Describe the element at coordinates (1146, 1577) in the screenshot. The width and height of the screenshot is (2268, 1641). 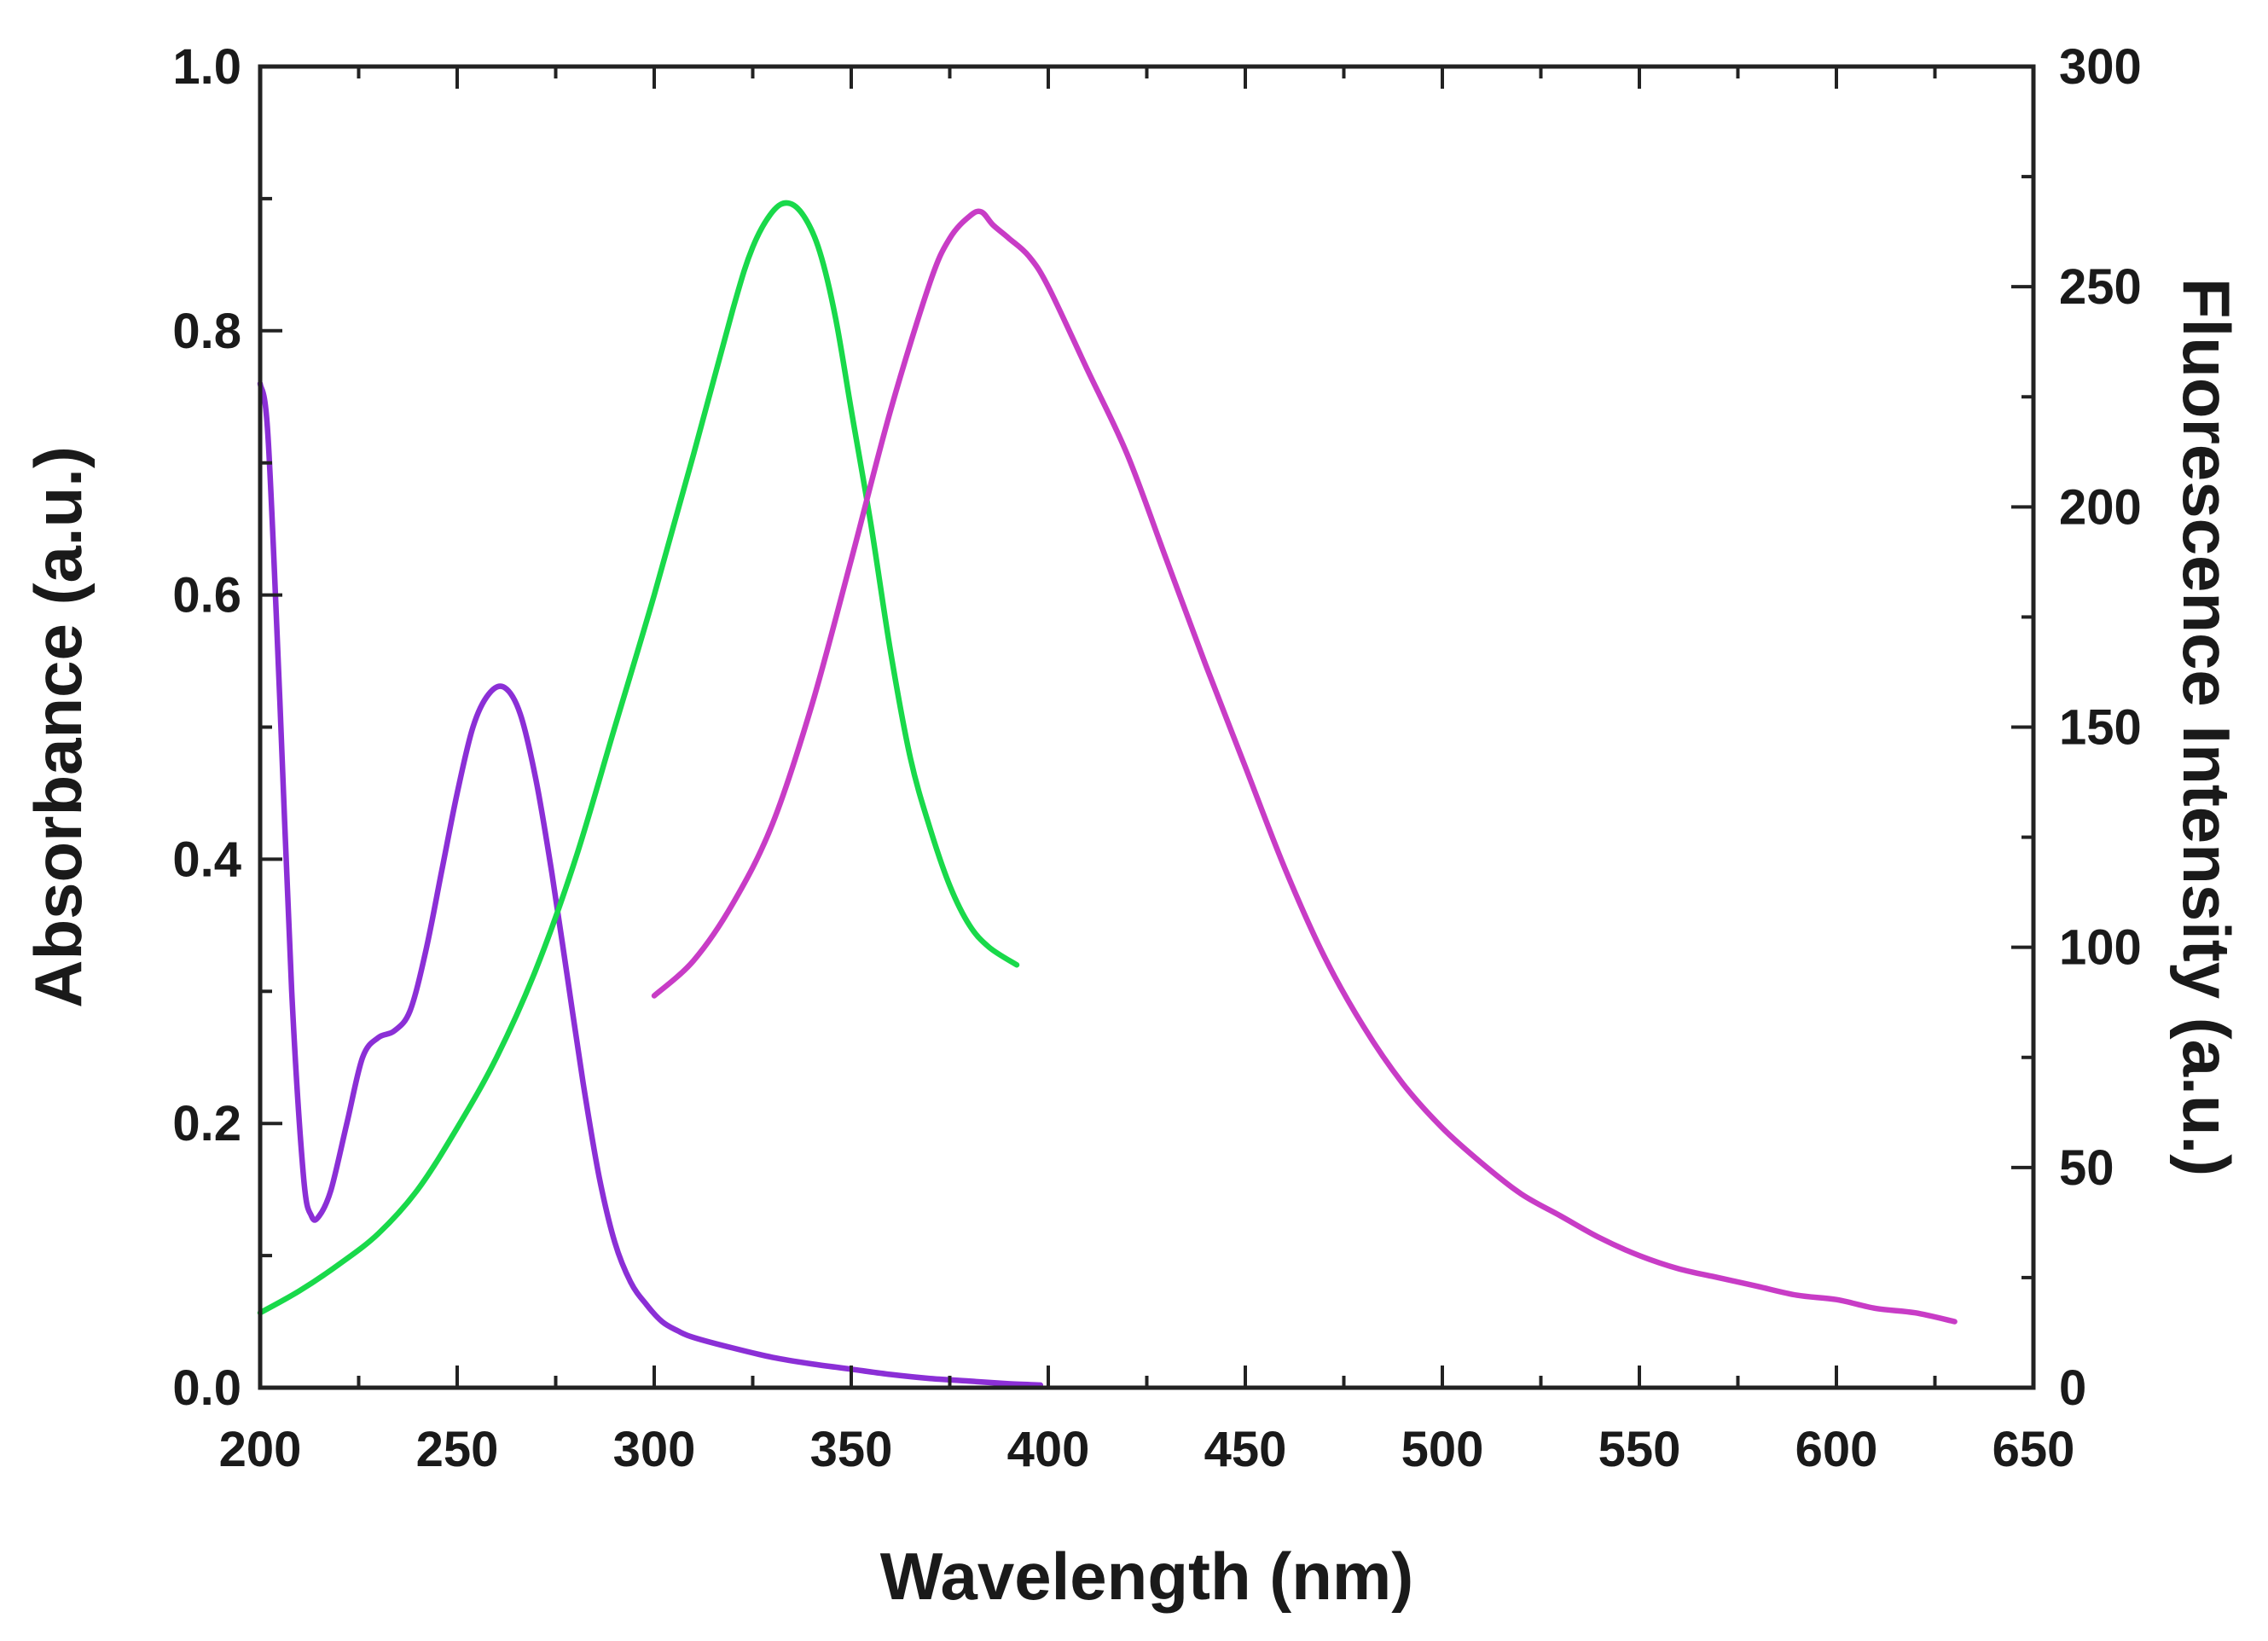
I see `x-axis-title: Wavelength (nm)` at that location.